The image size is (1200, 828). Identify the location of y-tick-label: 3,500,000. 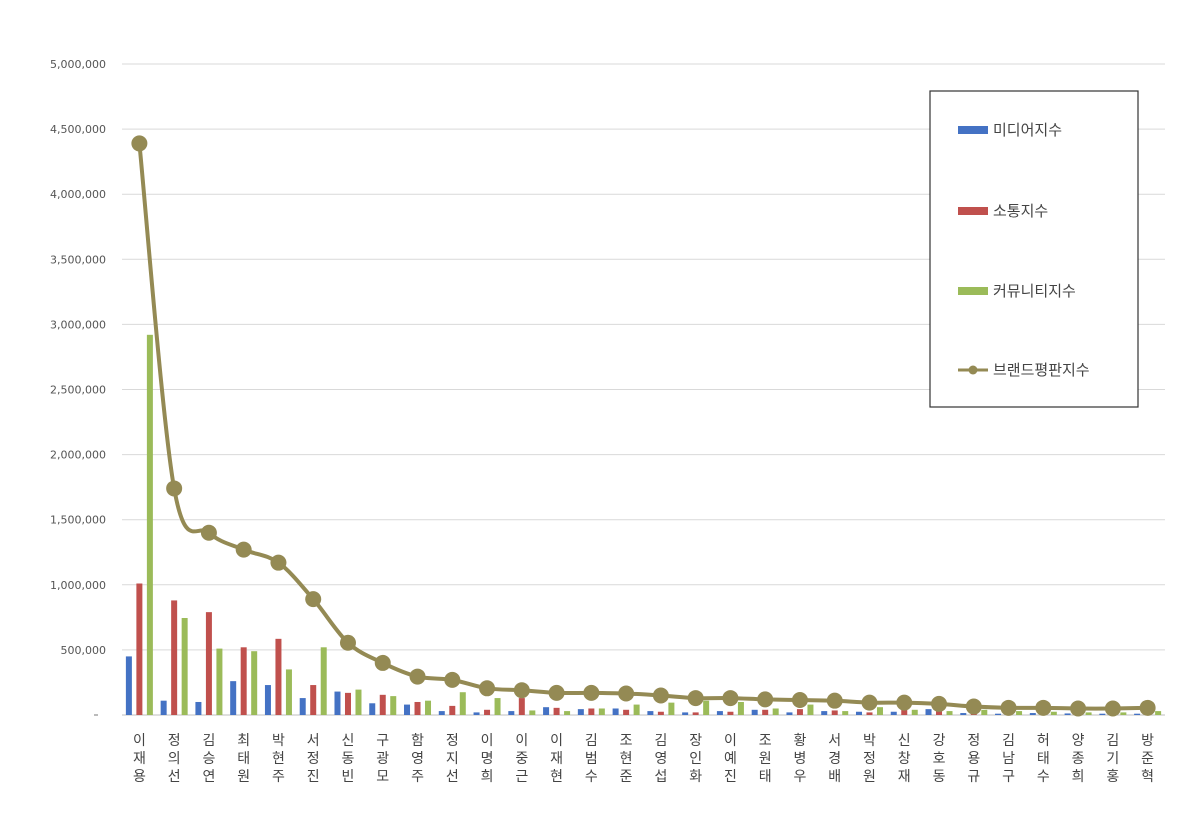
(78, 259).